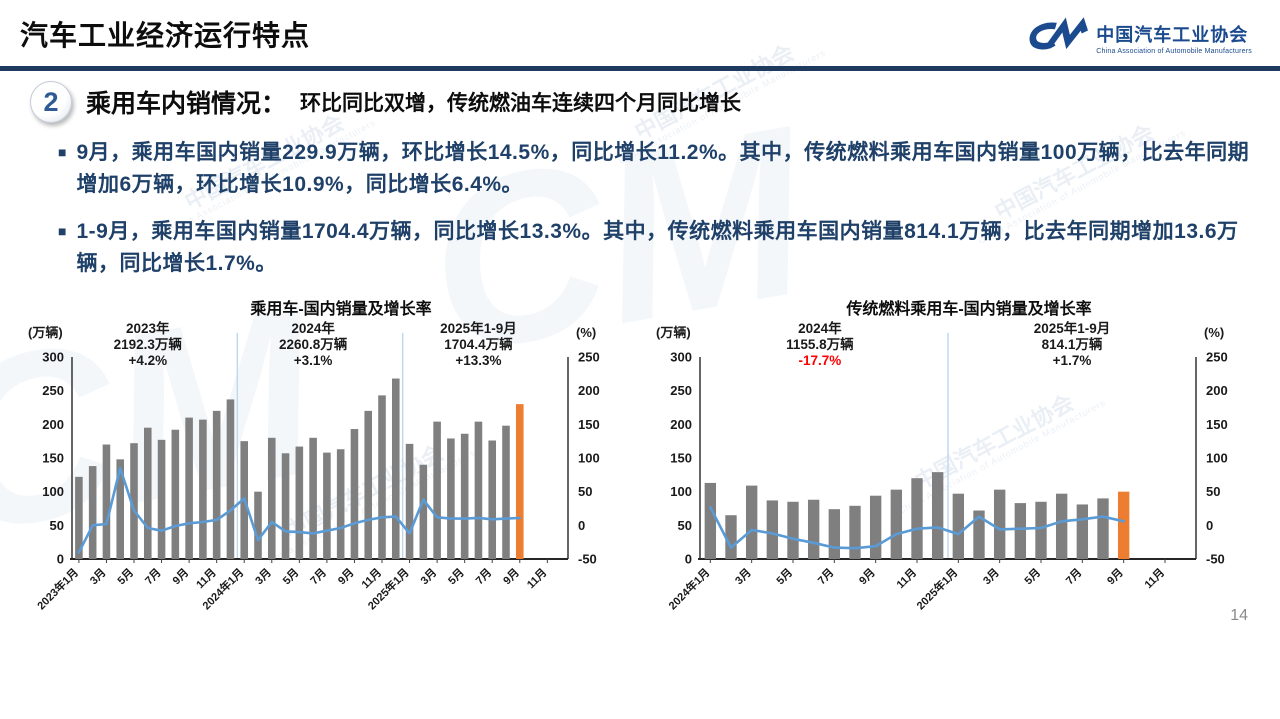 The image size is (1280, 719). Describe the element at coordinates (1172, 34) in the screenshot. I see `org-name-cn: 中国汽车工业协会` at that location.